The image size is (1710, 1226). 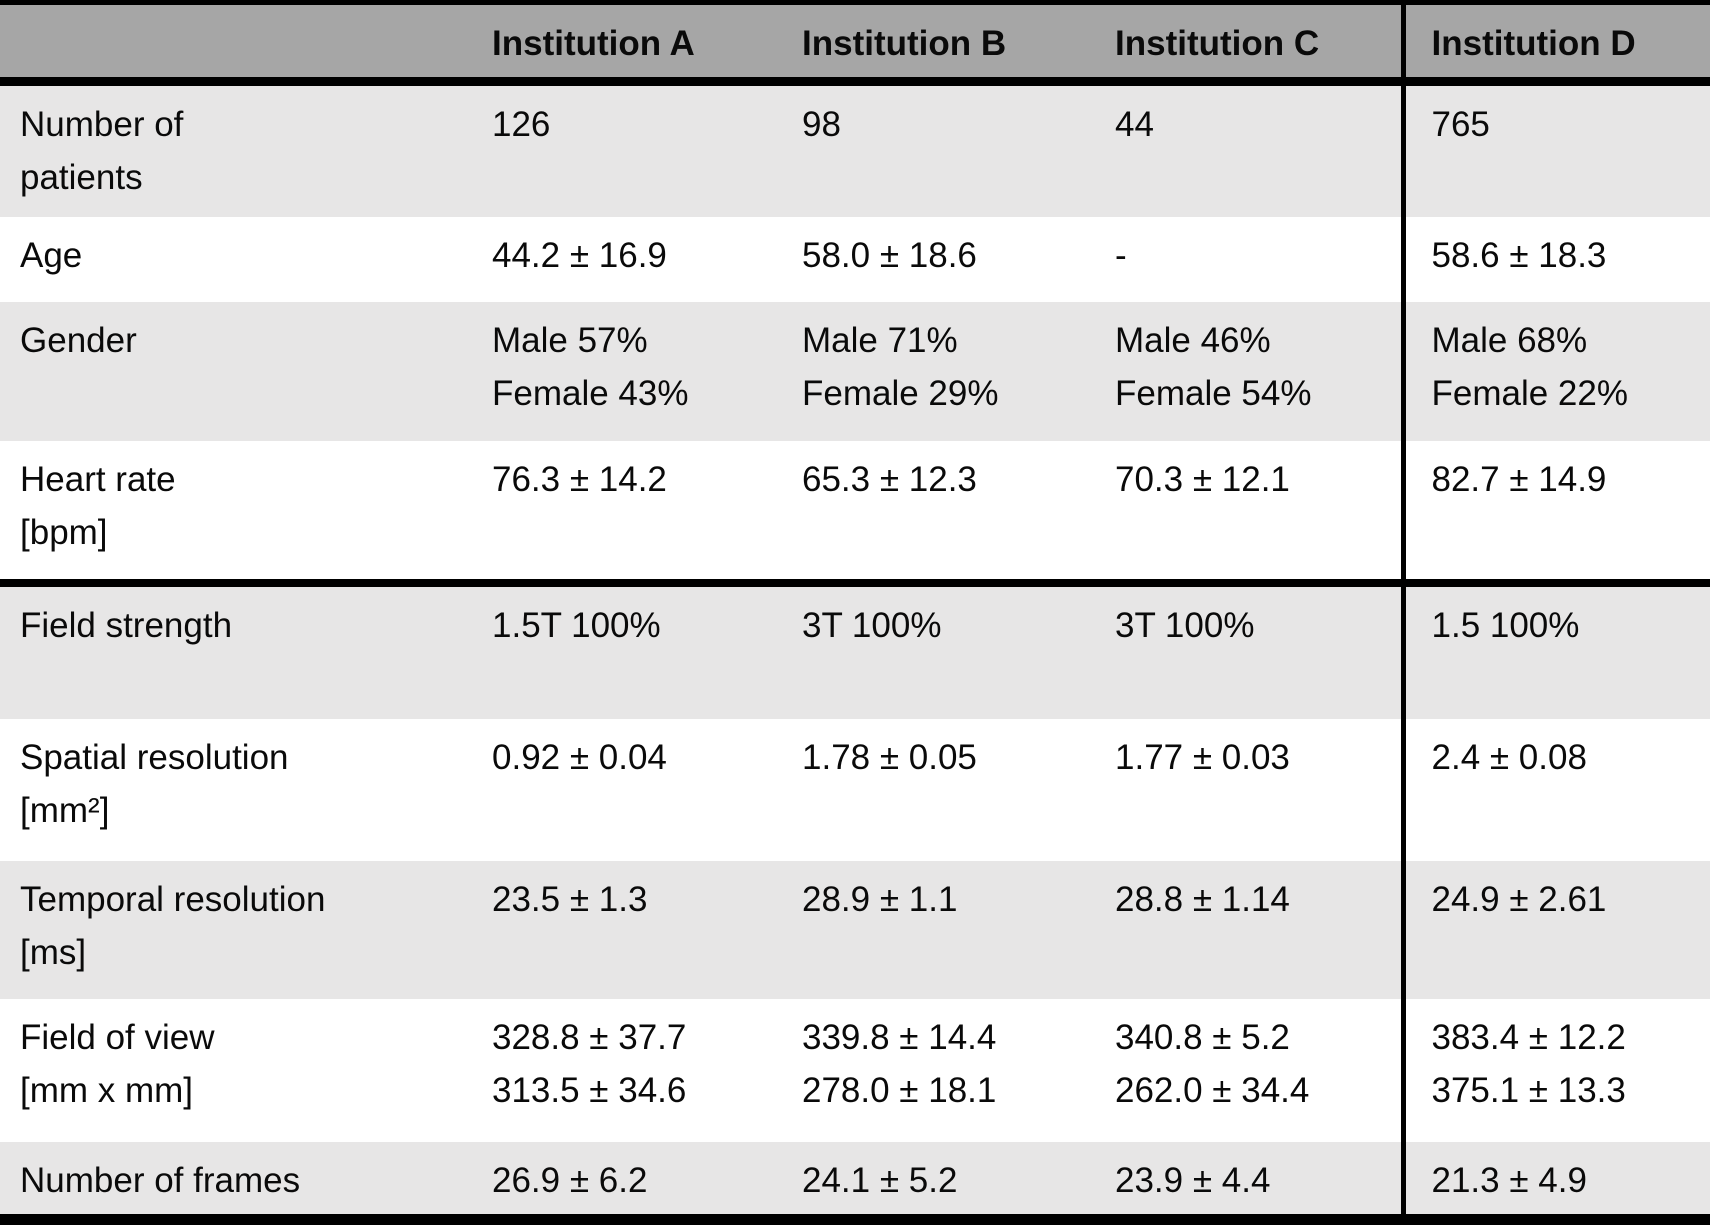 I want to click on table-row-number-of-patients: Number of patients 126 98 44 765, so click(x=855, y=149).